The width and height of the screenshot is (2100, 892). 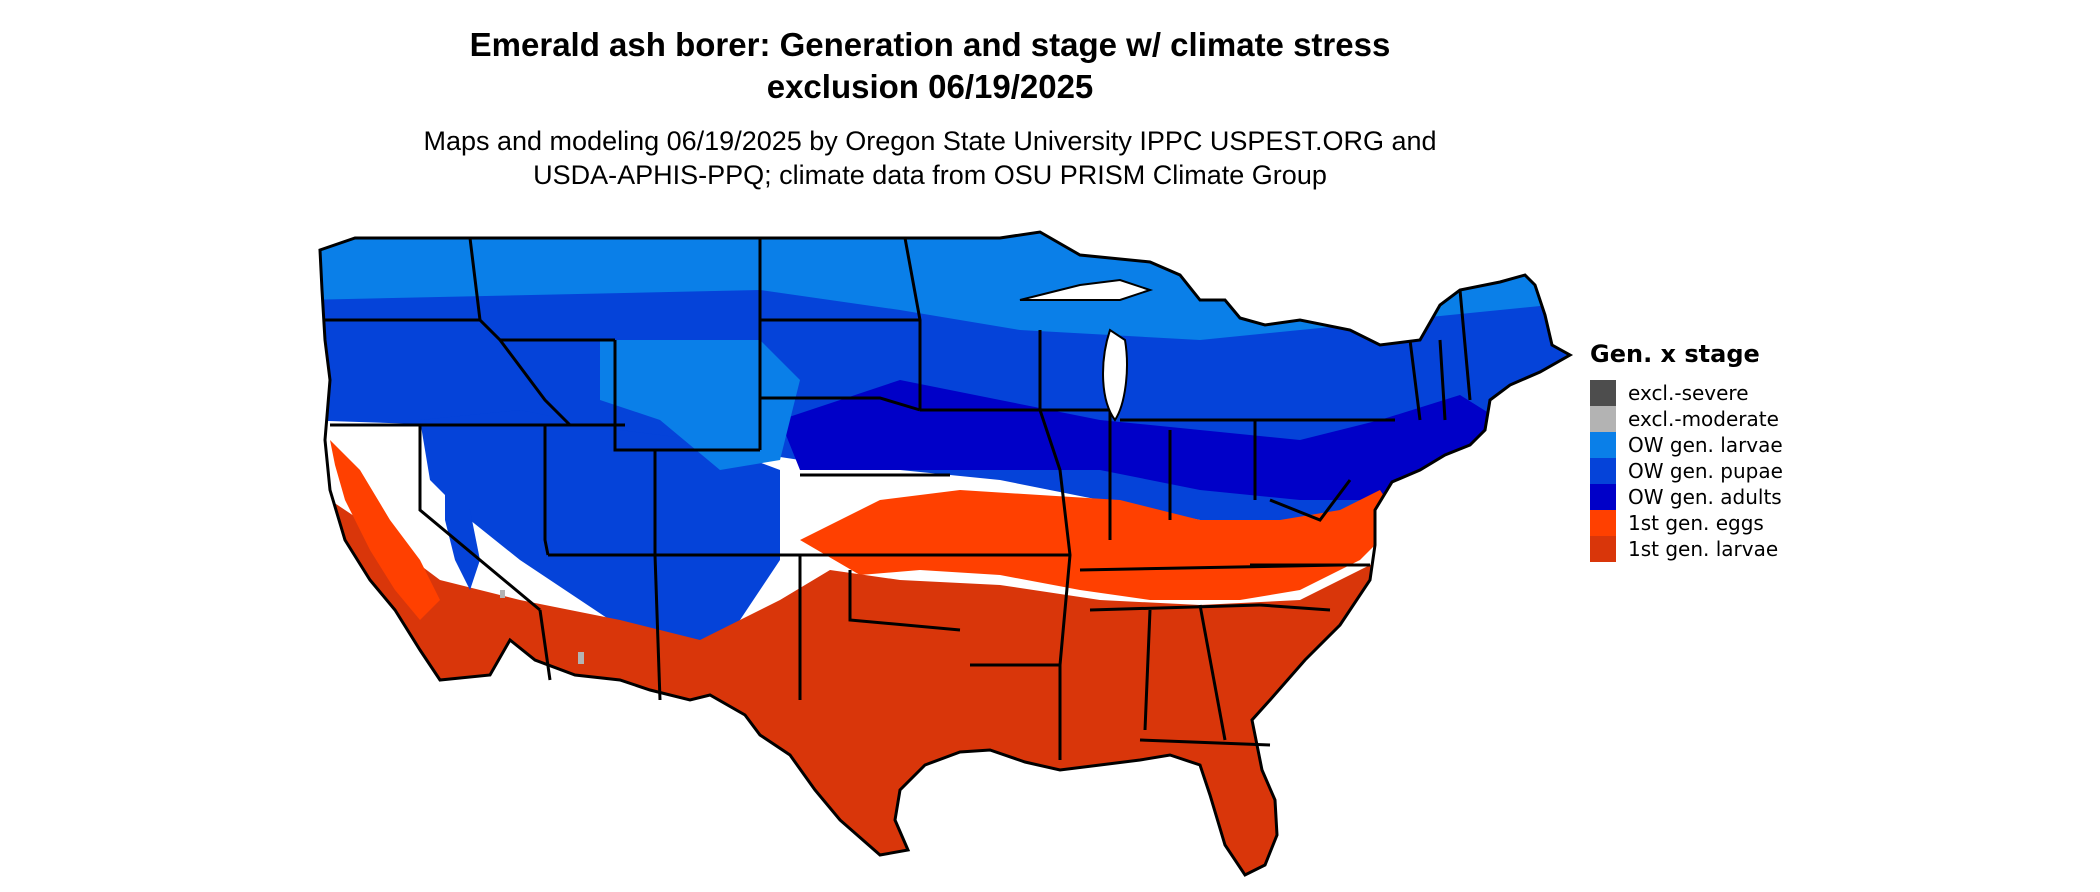 I want to click on boundary-mississippi, so click(x=1055, y=545).